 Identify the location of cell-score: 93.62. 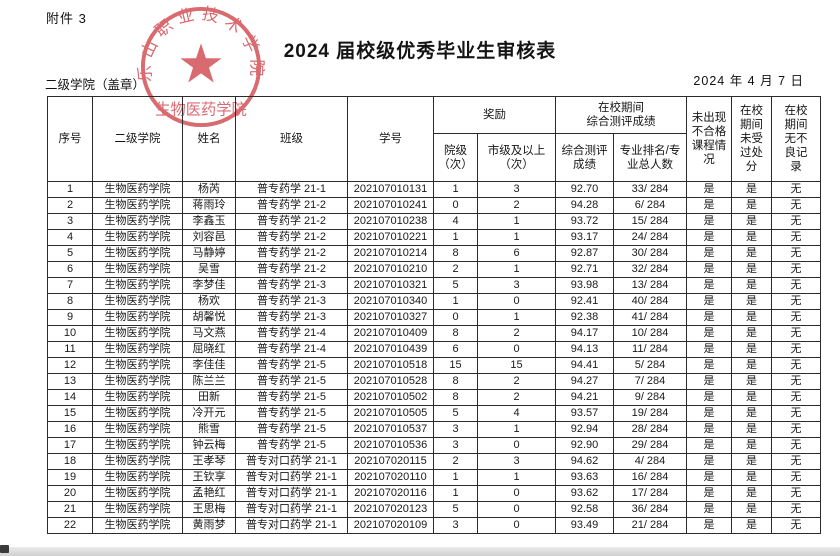
(584, 493).